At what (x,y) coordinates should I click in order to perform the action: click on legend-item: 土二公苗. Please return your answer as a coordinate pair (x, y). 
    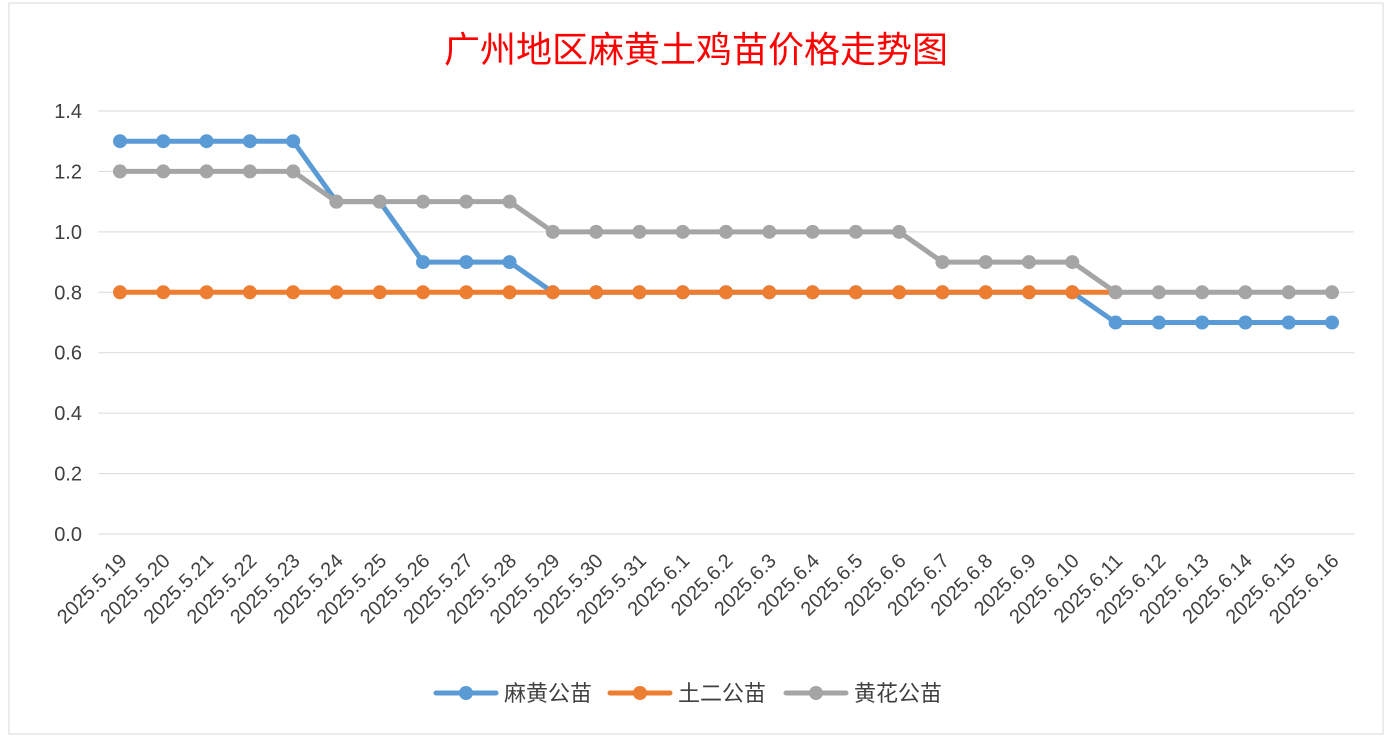
    Looking at the image, I should click on (686, 694).